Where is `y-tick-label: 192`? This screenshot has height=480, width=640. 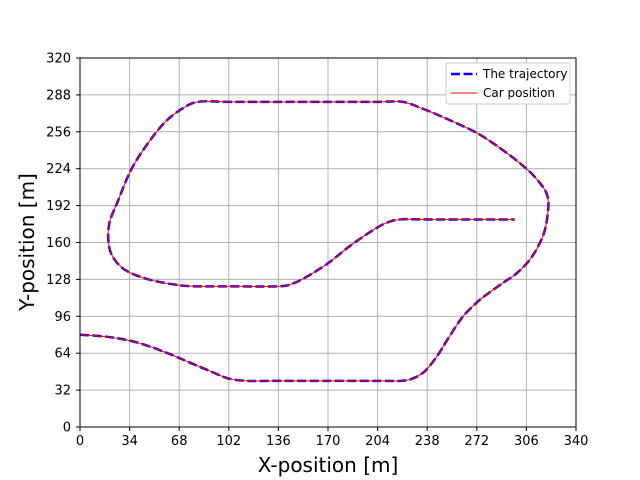 y-tick-label: 192 is located at coordinates (58, 206).